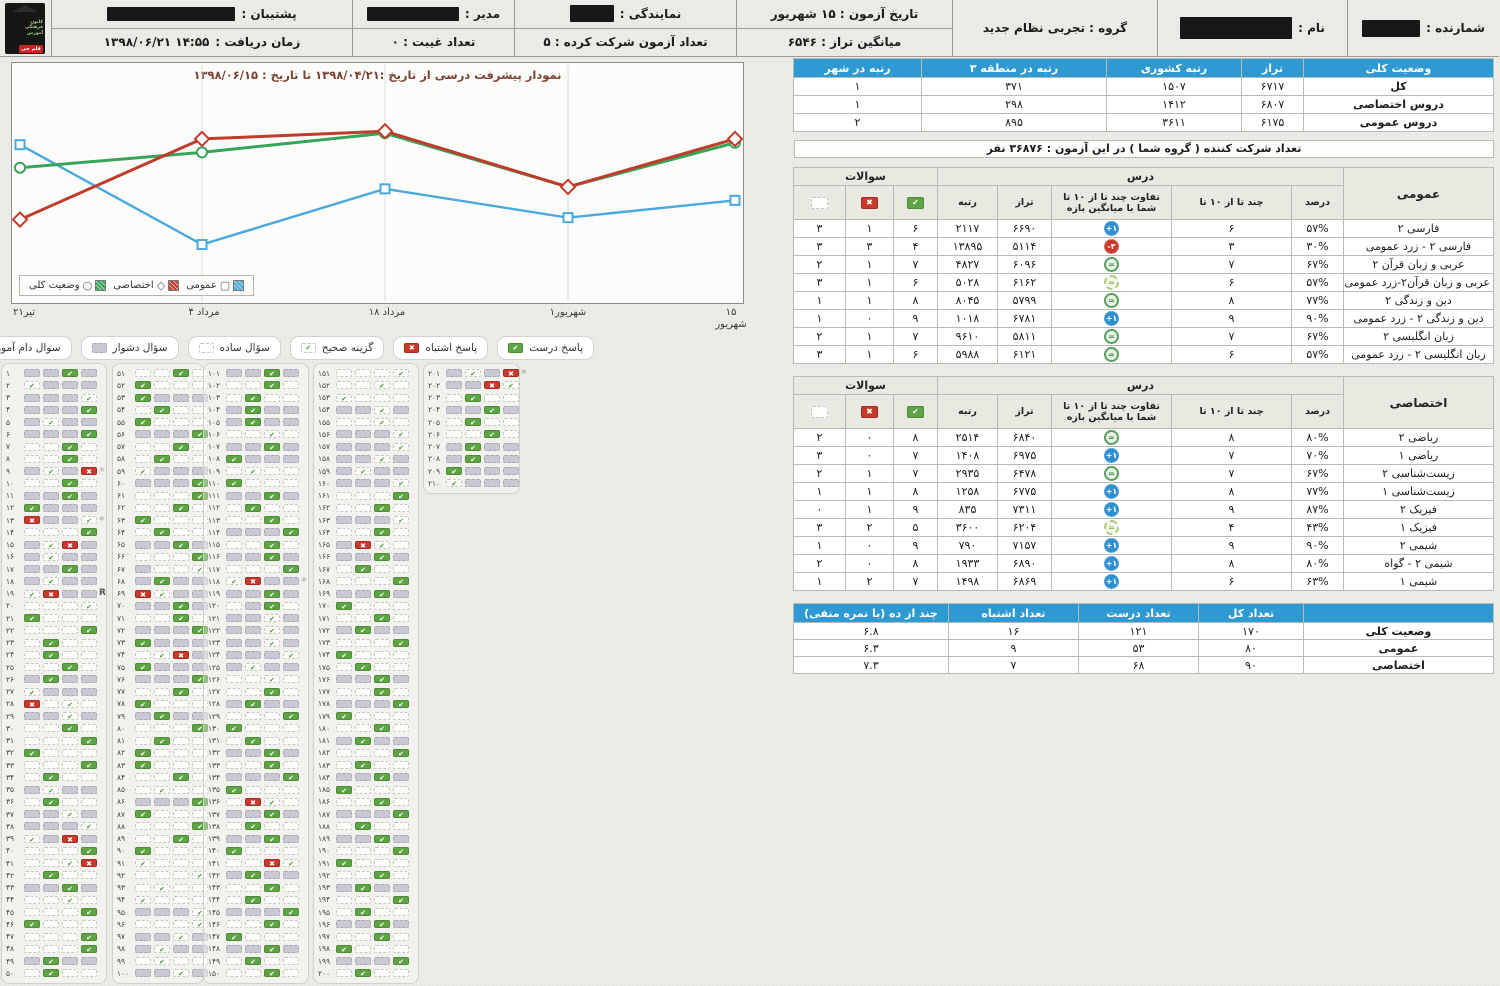 The height and width of the screenshot is (986, 1500). What do you see at coordinates (55, 704) in the screenshot?
I see `question-row: ۲۸ ✖ ✔` at bounding box center [55, 704].